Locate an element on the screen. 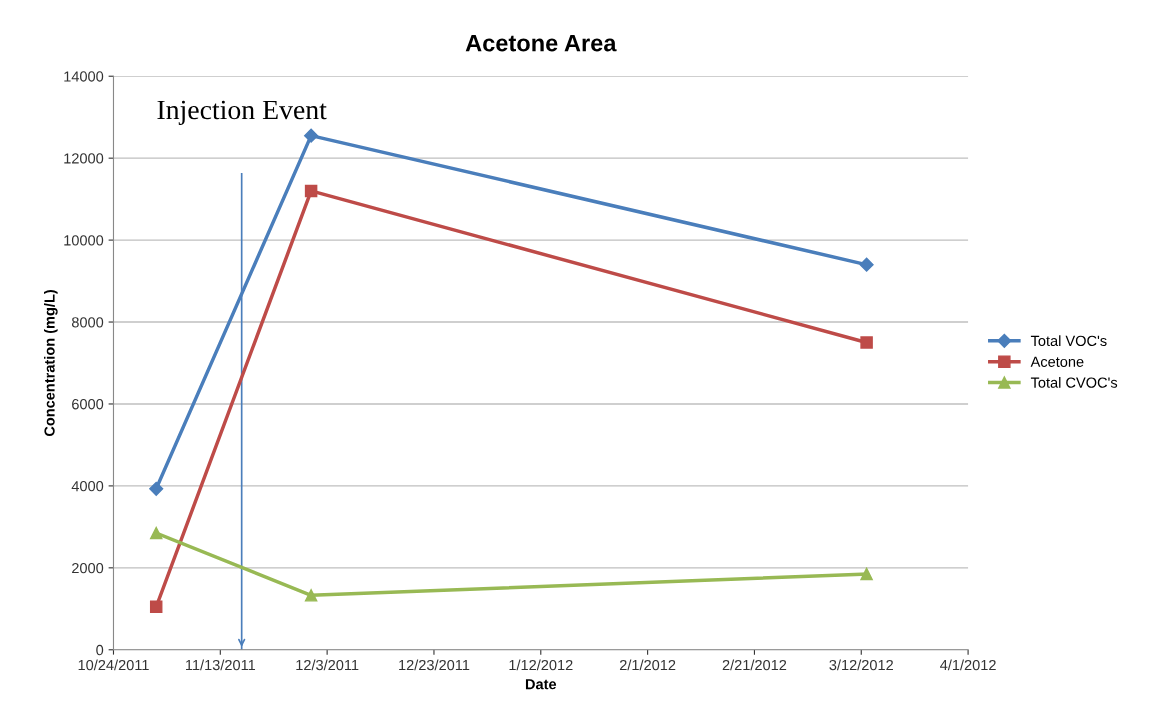  legend-label: Acetone is located at coordinates (1057, 361).